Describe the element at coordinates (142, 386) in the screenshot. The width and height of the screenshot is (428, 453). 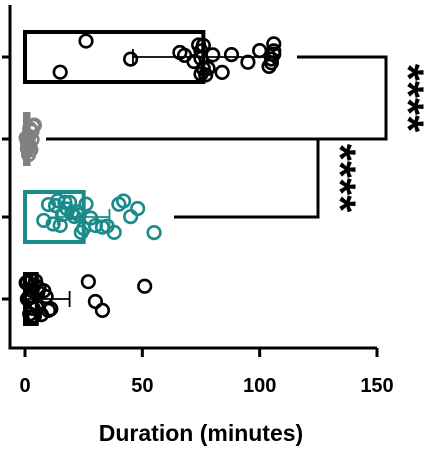
I see `x-tick-label: 50` at that location.